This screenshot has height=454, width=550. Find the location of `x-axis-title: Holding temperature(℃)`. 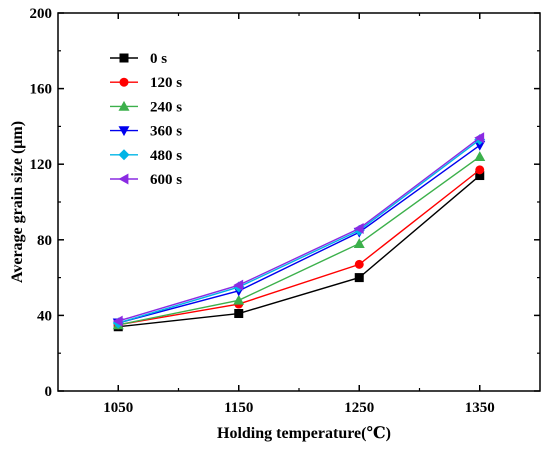

x-axis-title: Holding temperature(℃) is located at coordinates (304, 433).